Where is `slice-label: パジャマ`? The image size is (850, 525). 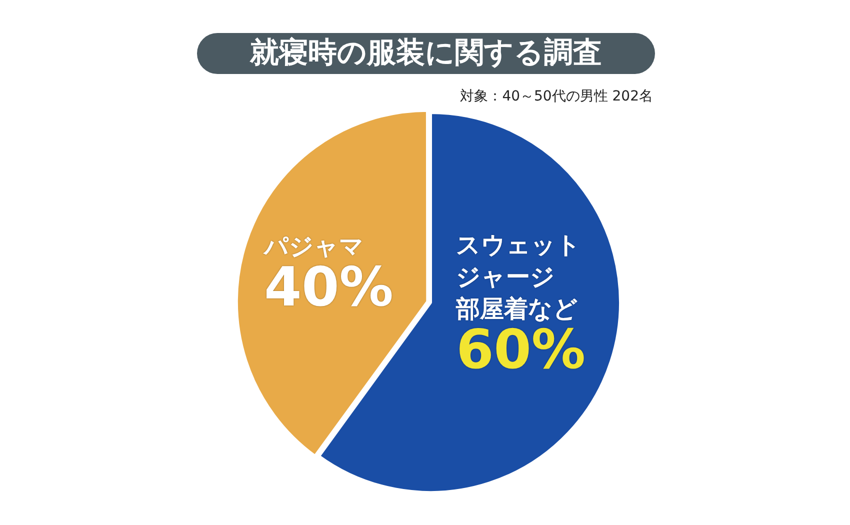 slice-label: パジャマ is located at coordinates (313, 246).